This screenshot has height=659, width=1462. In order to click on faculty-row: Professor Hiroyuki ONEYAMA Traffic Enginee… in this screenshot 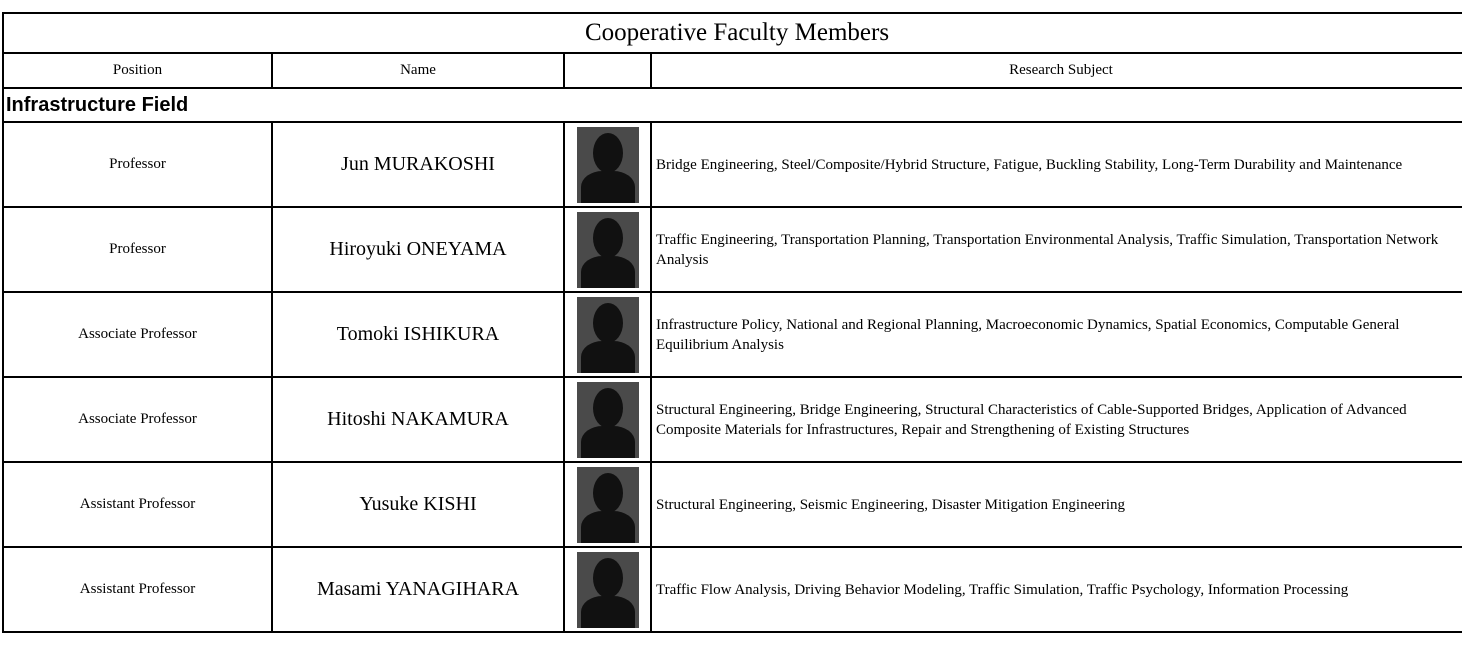, I will do `click(732, 249)`.